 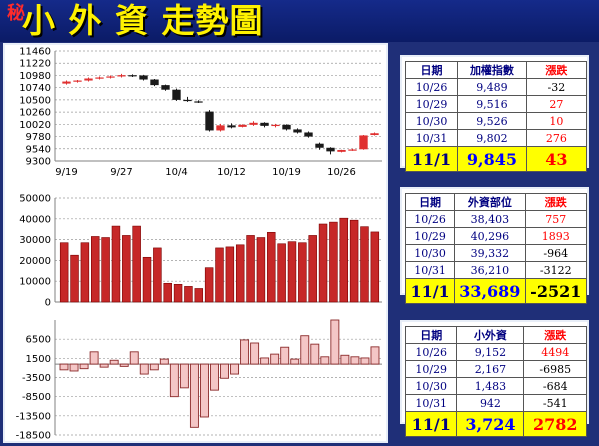 I want to click on value-cell: 39,332, so click(x=490, y=253).